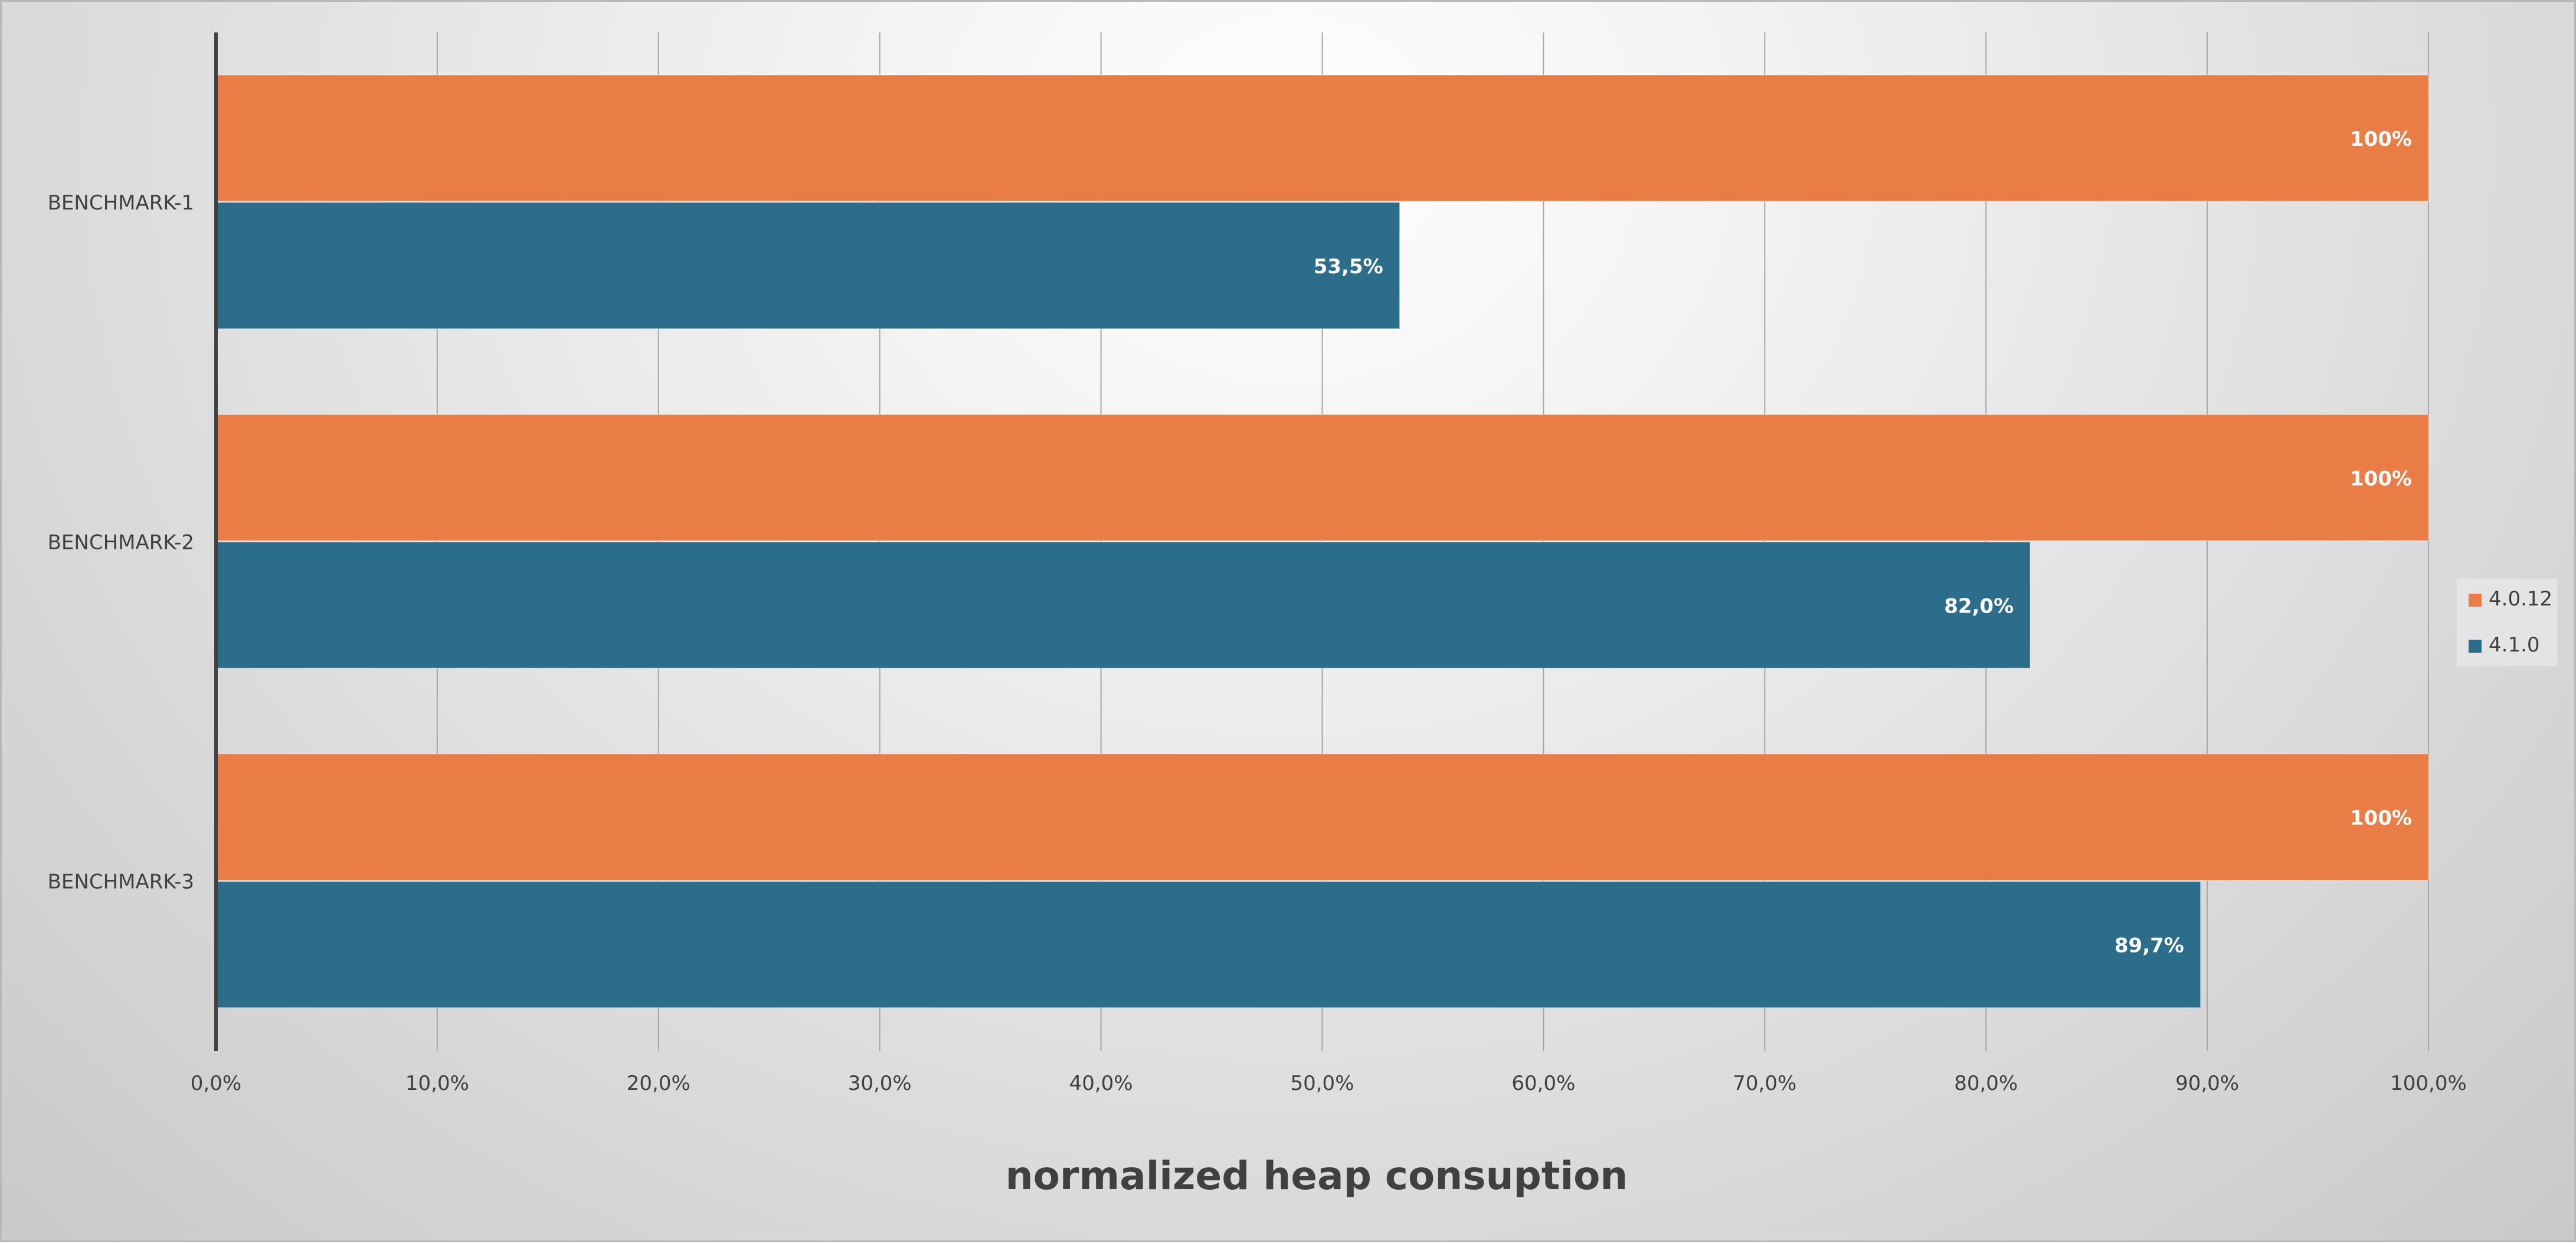 The image size is (2576, 1244). Describe the element at coordinates (121, 882) in the screenshot. I see `category-label: BENCHMARK-3` at that location.